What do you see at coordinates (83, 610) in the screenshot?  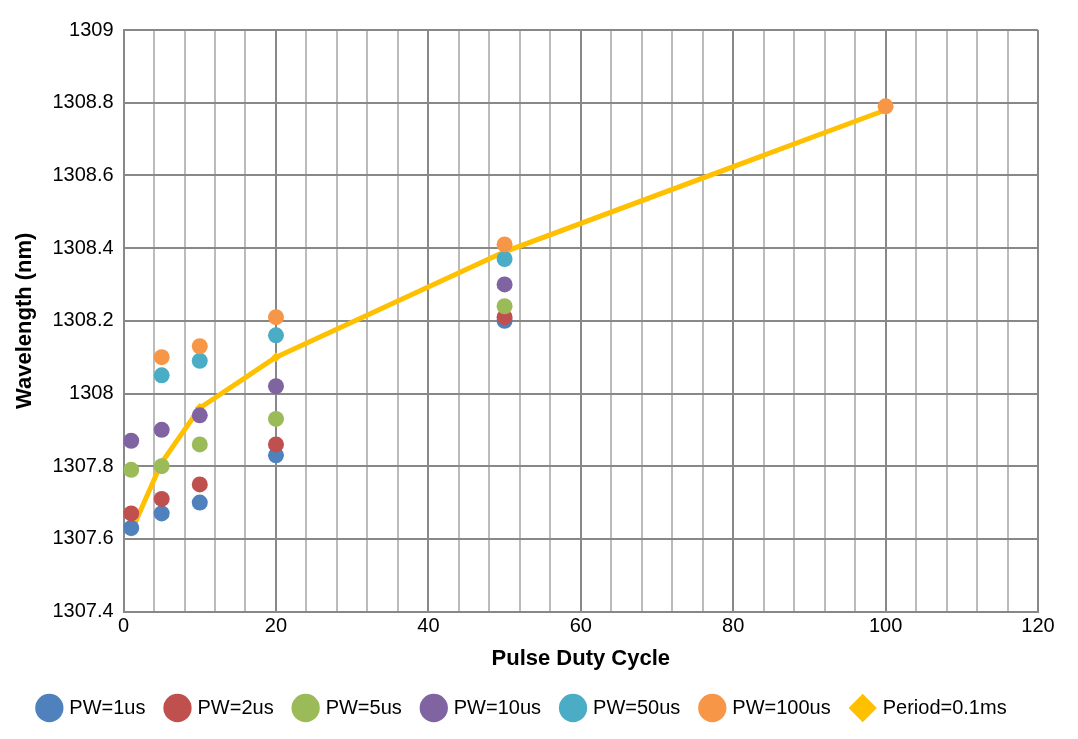 I see `y-tick-label: 1307.4` at bounding box center [83, 610].